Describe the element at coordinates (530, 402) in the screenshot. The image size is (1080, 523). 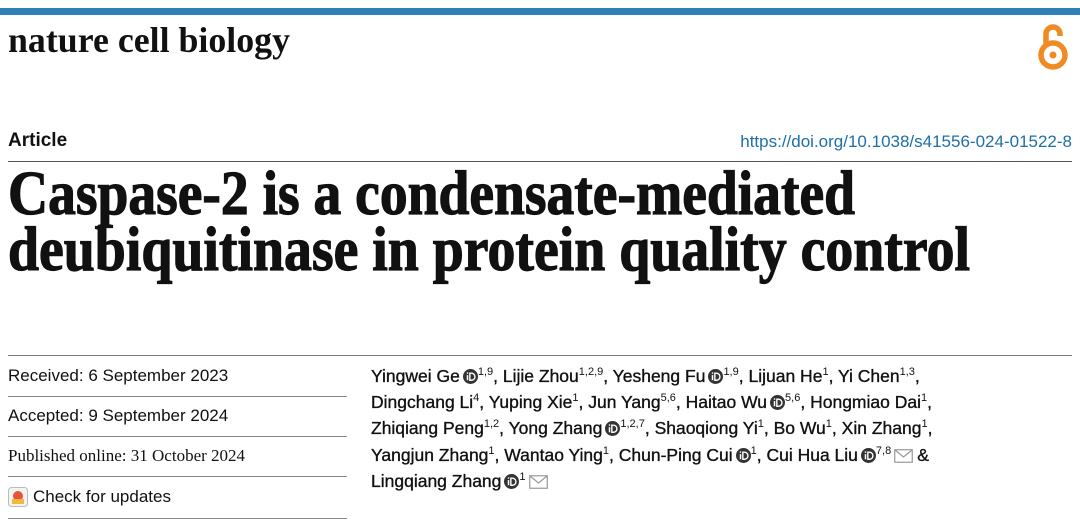
I see `author-name: Yuping Xie` at that location.